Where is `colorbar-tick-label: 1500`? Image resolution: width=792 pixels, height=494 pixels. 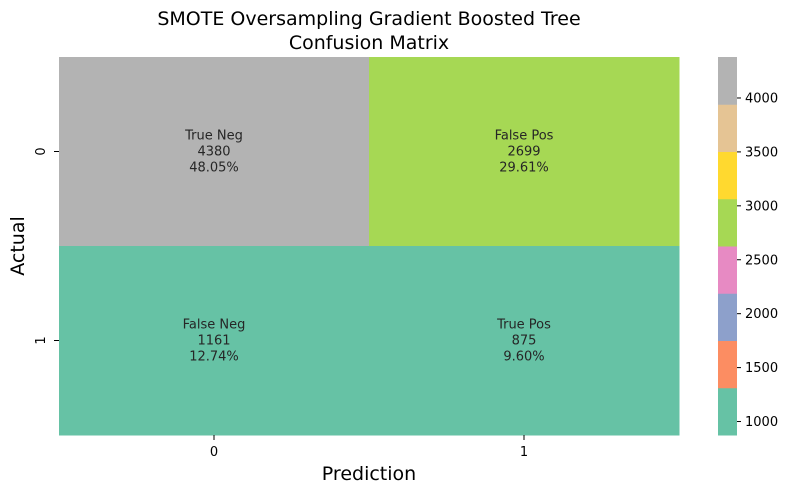
colorbar-tick-label: 1500 is located at coordinates (761, 368).